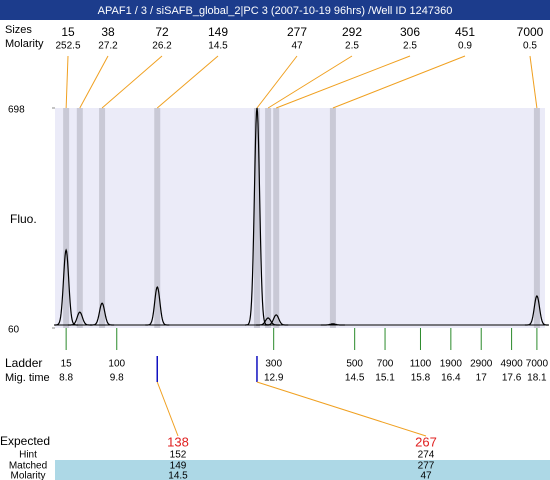 This screenshot has width=550, height=480. What do you see at coordinates (23, 363) in the screenshot?
I see `ladder-label: Ladder` at bounding box center [23, 363].